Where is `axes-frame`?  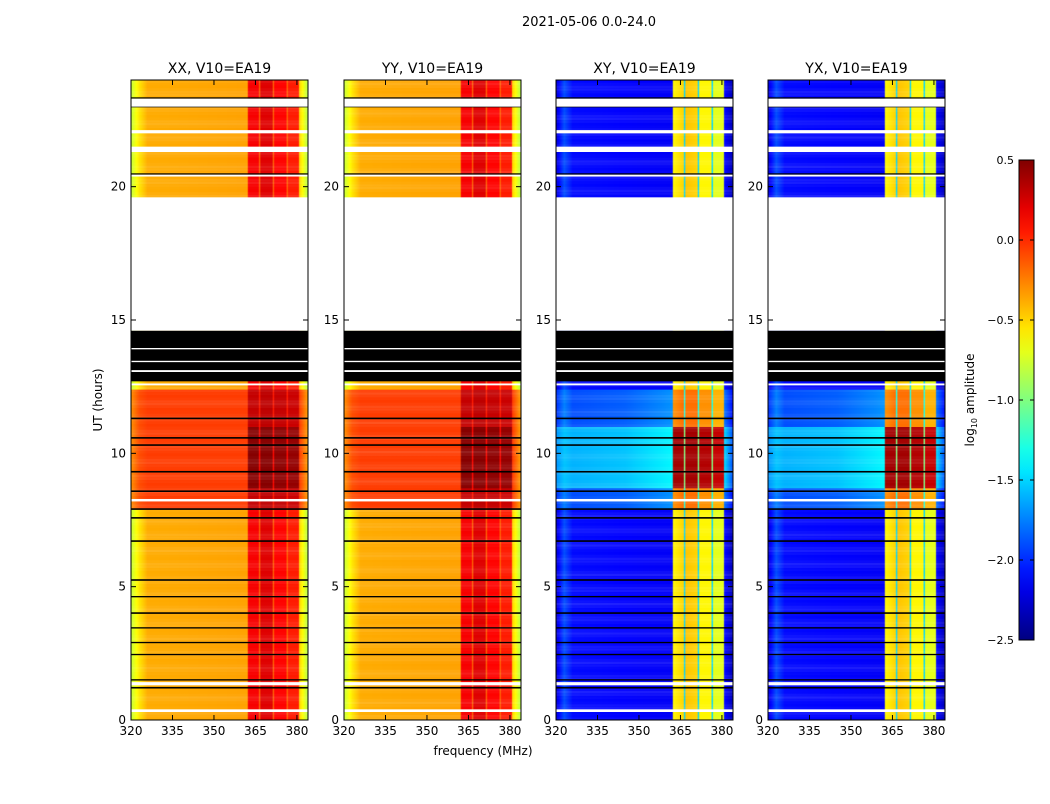
axes-frame is located at coordinates (644, 400).